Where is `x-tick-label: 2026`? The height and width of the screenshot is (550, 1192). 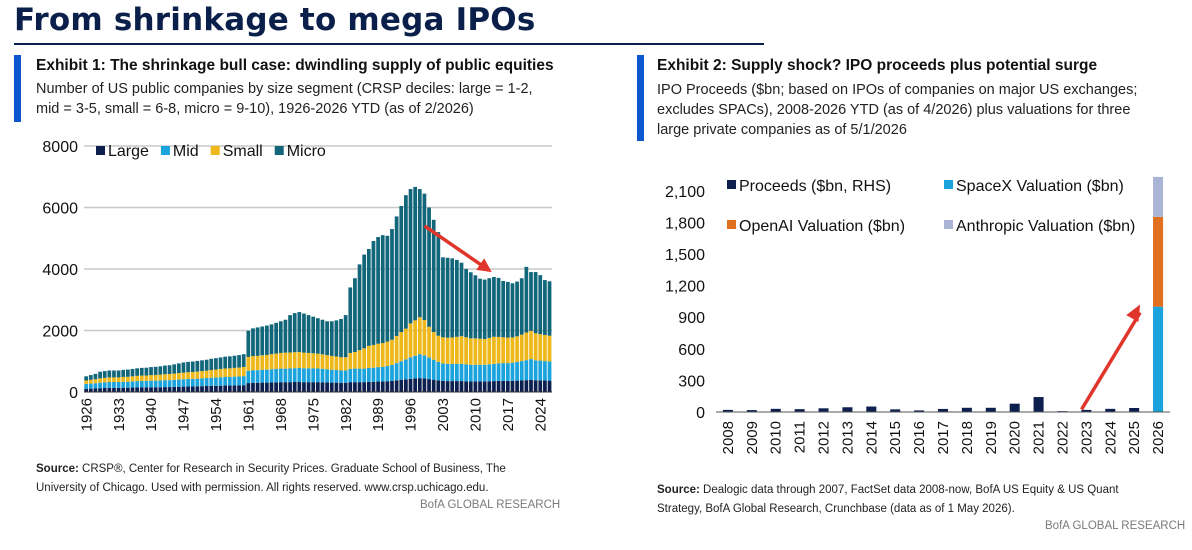
x-tick-label: 2026 is located at coordinates (1158, 437).